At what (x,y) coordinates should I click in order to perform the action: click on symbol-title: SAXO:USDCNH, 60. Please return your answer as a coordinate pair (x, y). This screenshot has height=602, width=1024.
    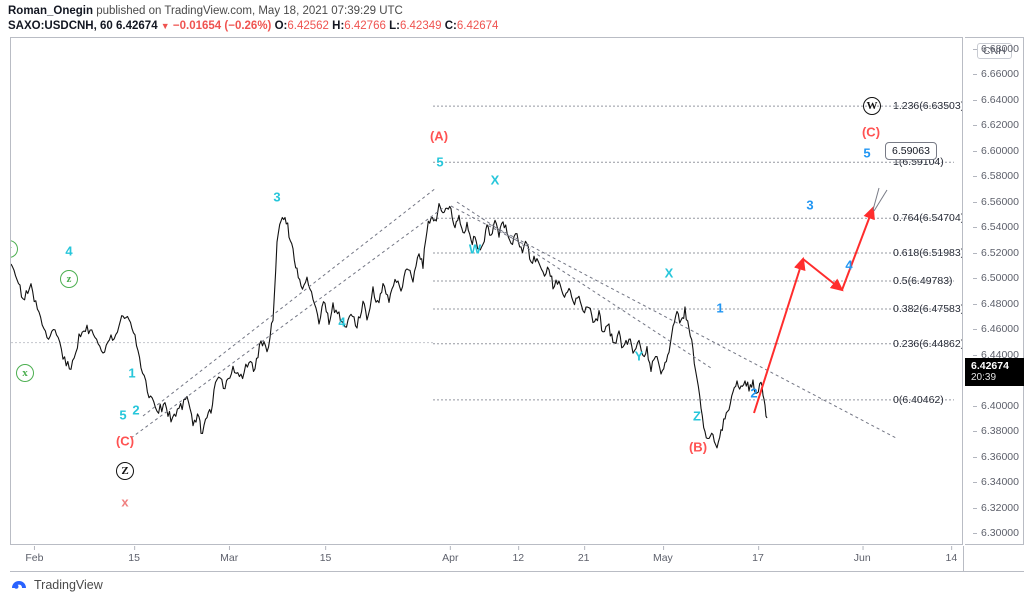
    Looking at the image, I should click on (60, 26).